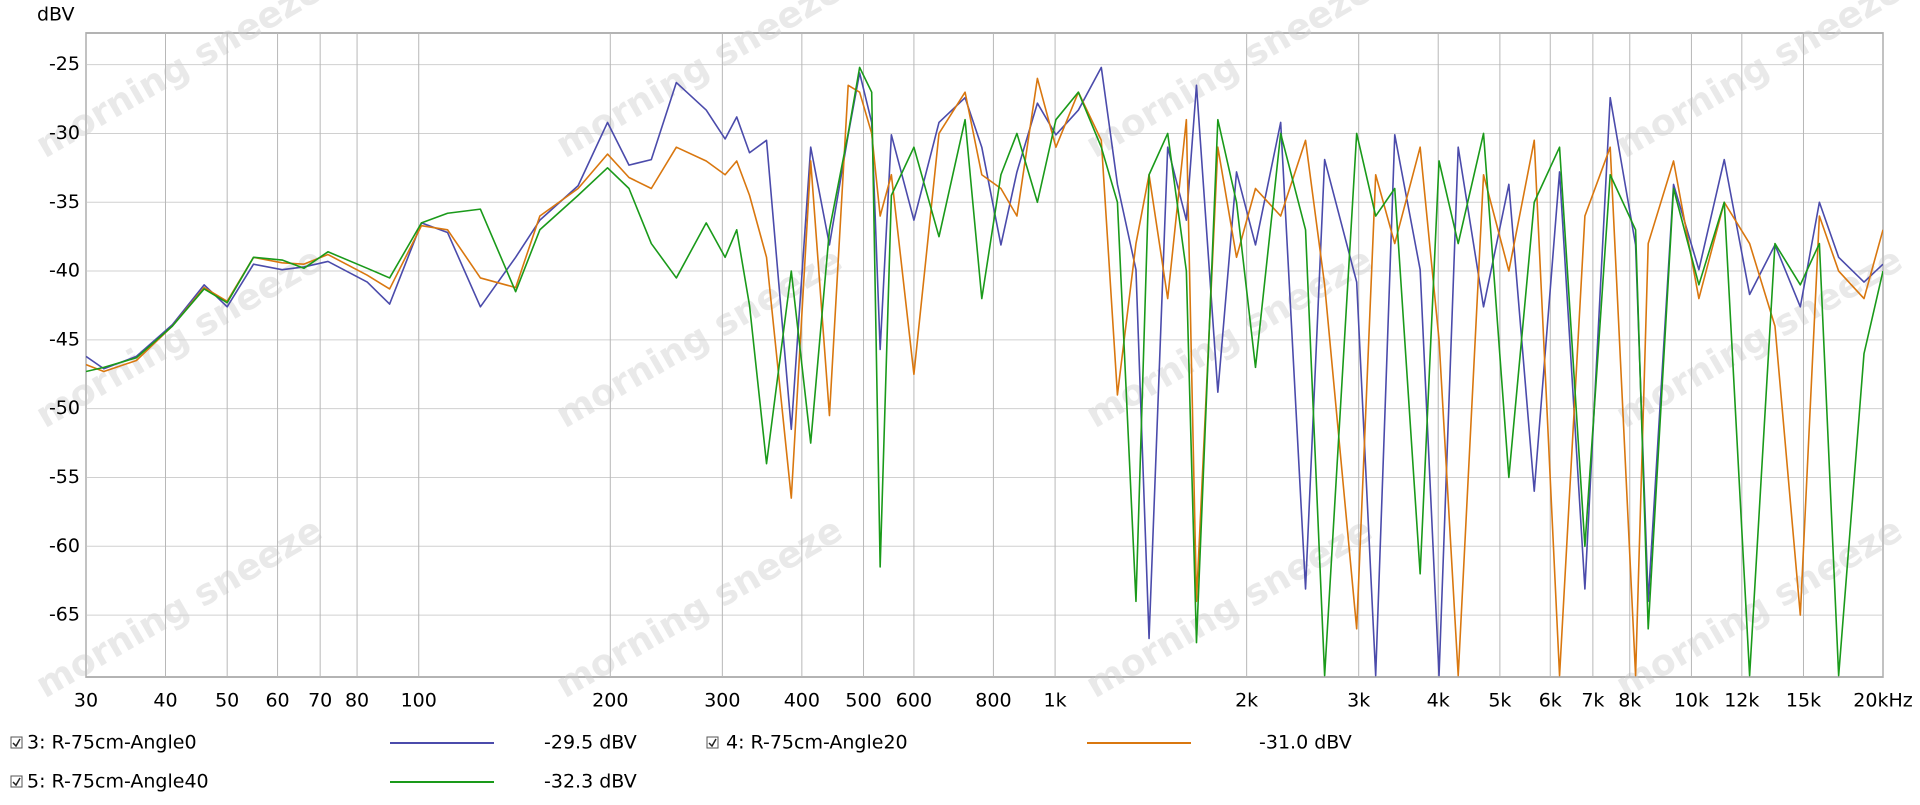  Describe the element at coordinates (86, 701) in the screenshot. I see `x-tick-label: 30` at that location.